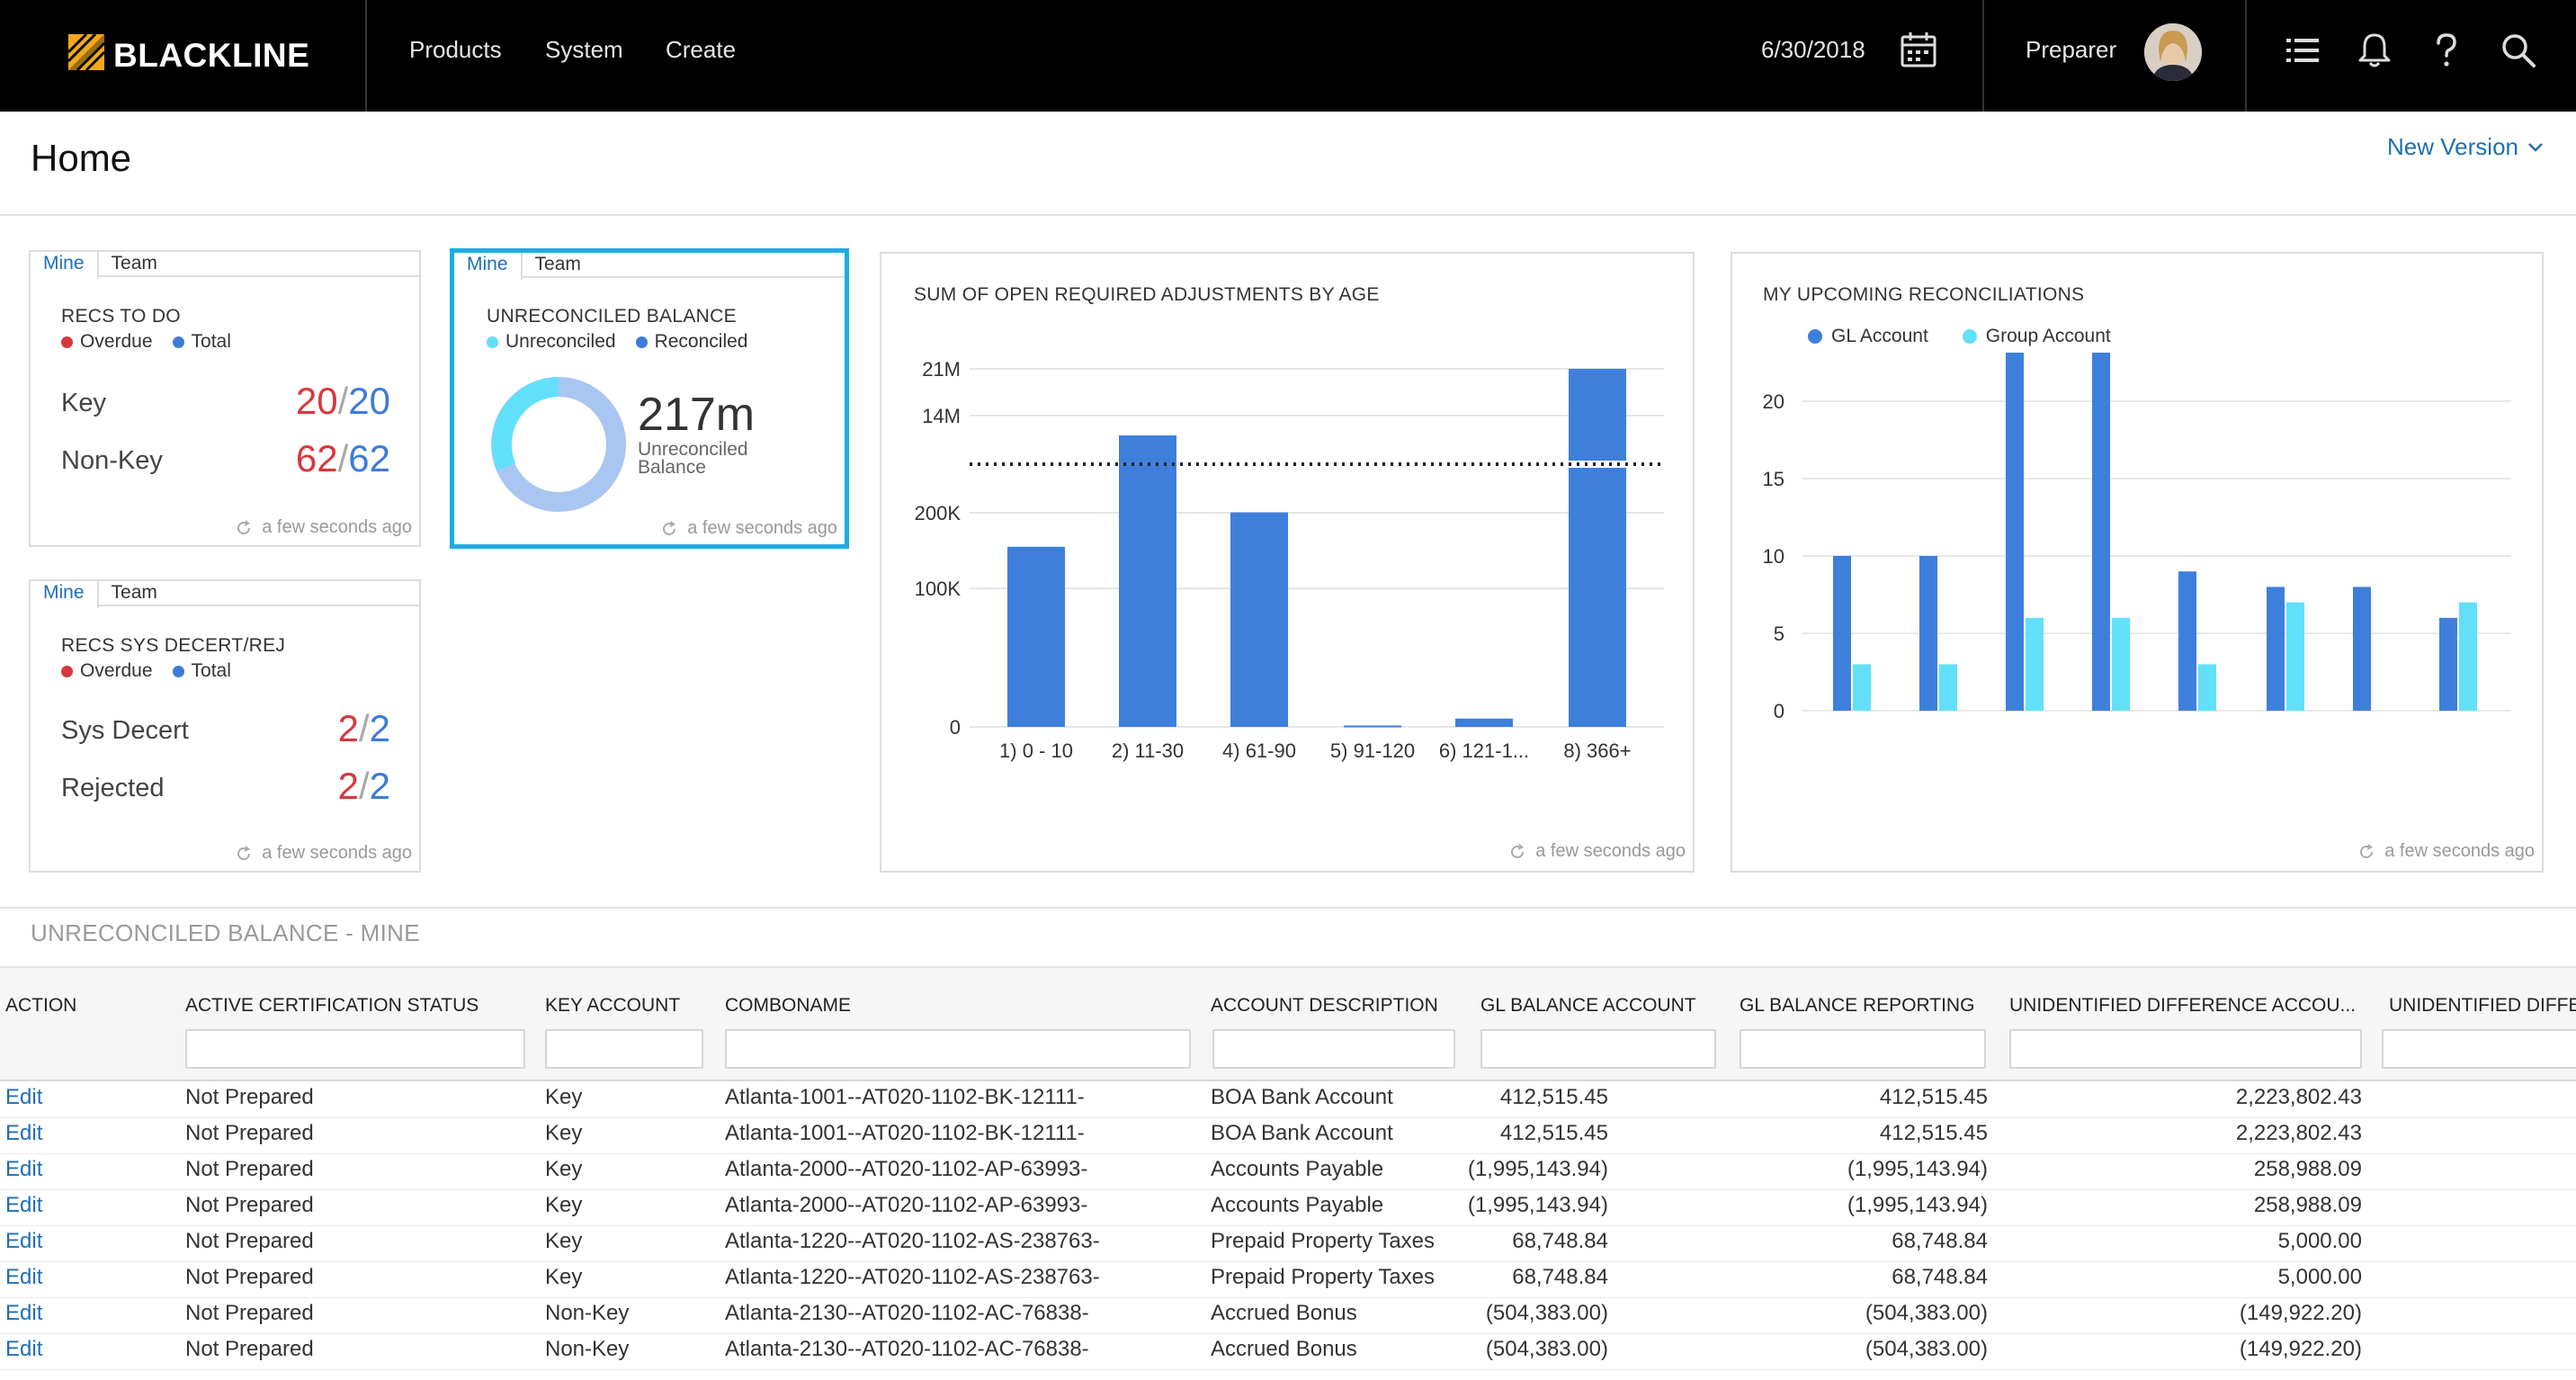  Describe the element at coordinates (958, 1049) in the screenshot. I see `filter-input-comboname` at that location.